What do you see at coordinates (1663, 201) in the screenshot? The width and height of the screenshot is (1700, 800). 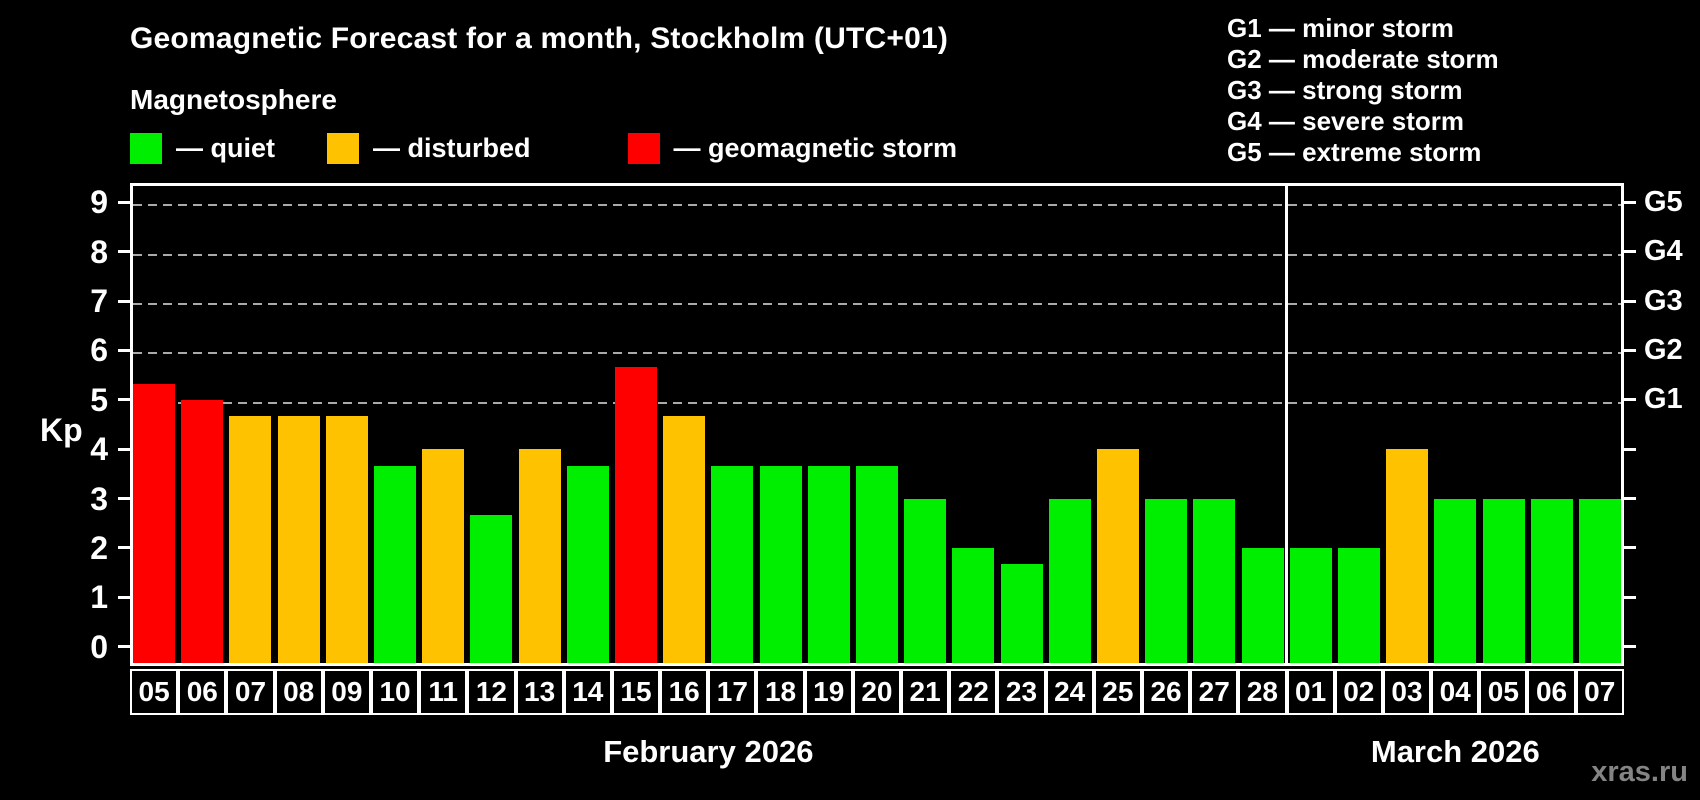 I see `right-axis-label-g5: G5` at bounding box center [1663, 201].